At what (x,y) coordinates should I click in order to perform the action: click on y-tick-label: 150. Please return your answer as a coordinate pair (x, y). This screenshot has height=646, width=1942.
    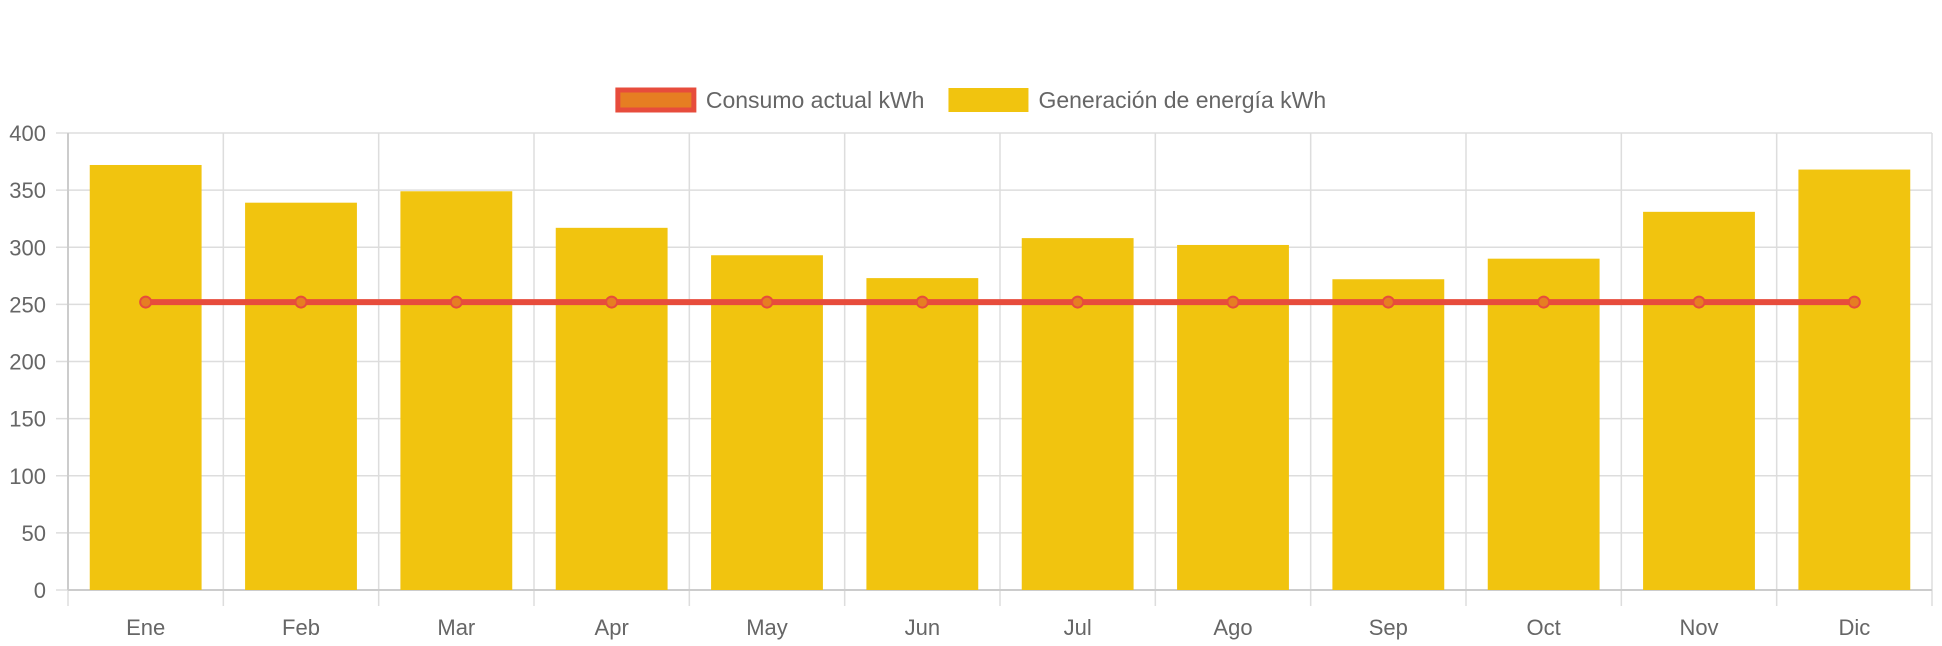
    Looking at the image, I should click on (27, 419).